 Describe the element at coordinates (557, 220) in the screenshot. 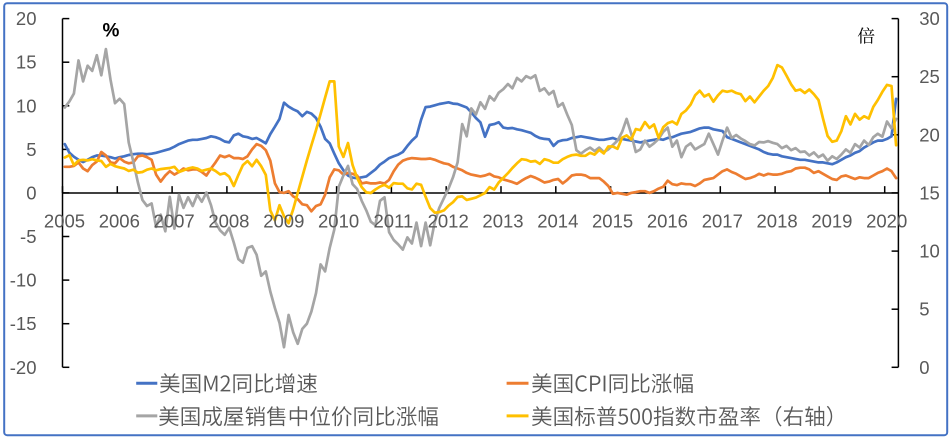

I see `svg-text: 2014` at that location.